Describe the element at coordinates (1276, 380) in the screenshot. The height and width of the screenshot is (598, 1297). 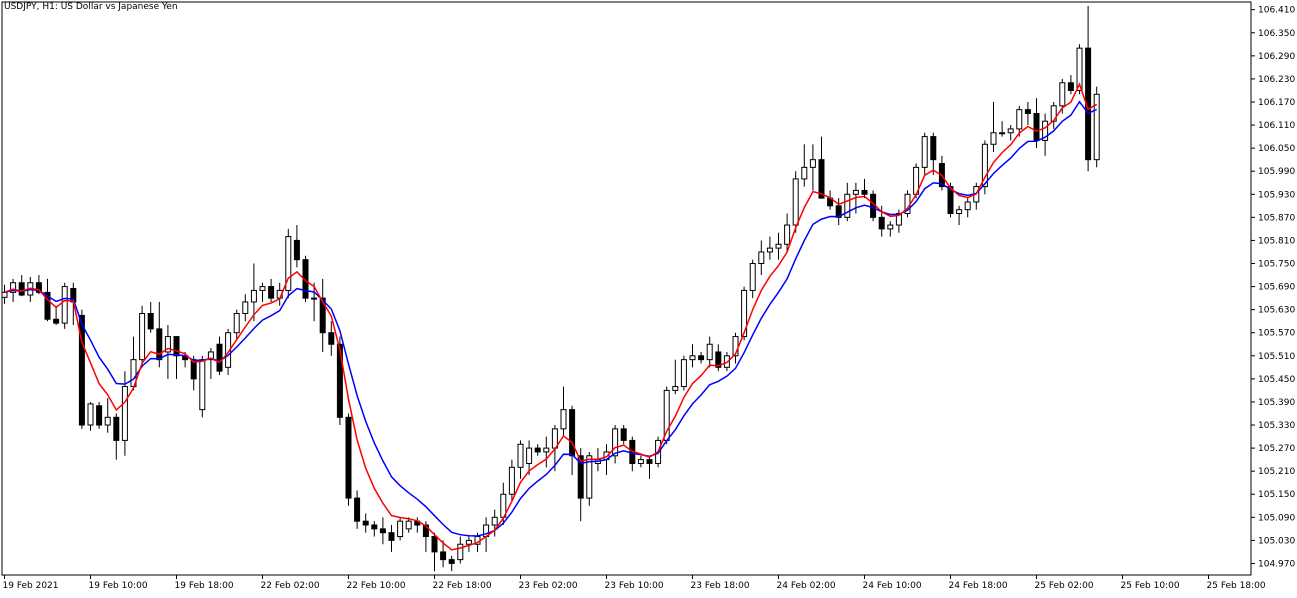
I see `y-tick-label: 105.450` at that location.